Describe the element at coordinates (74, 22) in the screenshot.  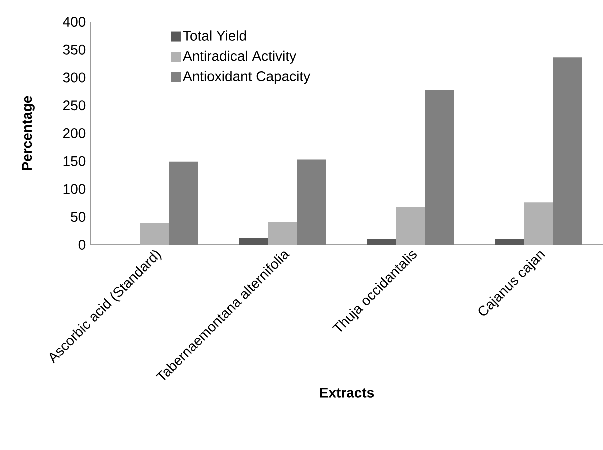
I see `y-tick-label: 400` at that location.